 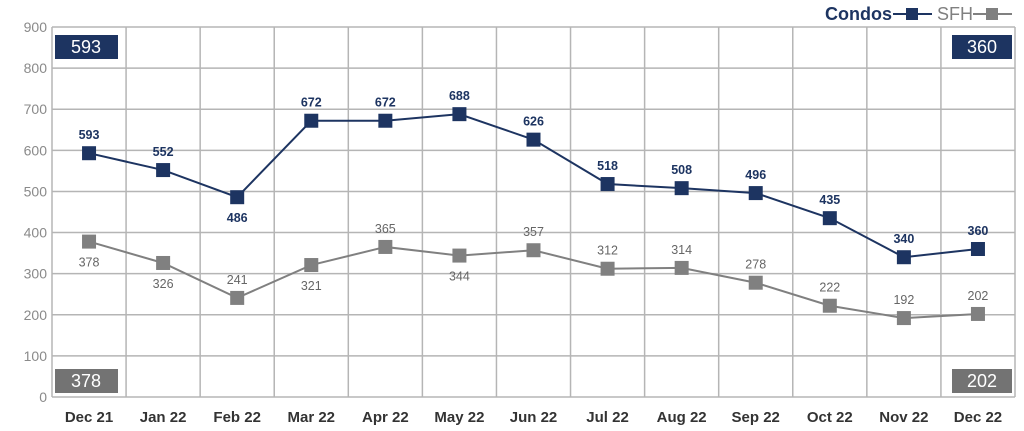 I want to click on legend-sfh-label: SFH, so click(x=955, y=14).